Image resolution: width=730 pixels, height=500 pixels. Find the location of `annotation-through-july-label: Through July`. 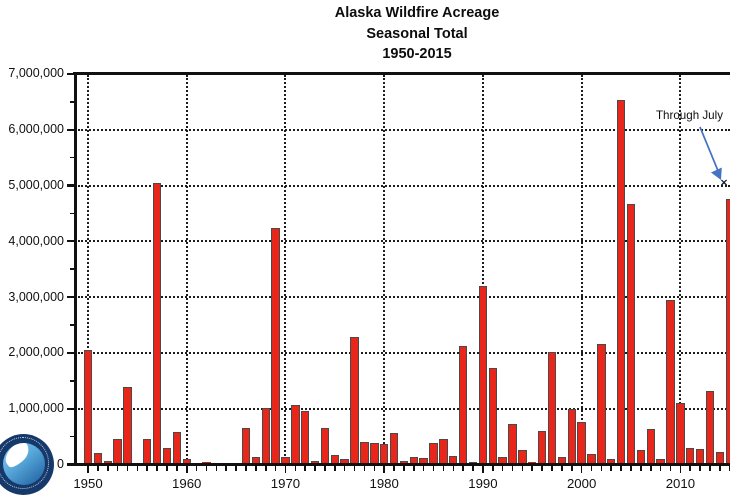

annotation-through-july-label: Through July is located at coordinates (689, 115).